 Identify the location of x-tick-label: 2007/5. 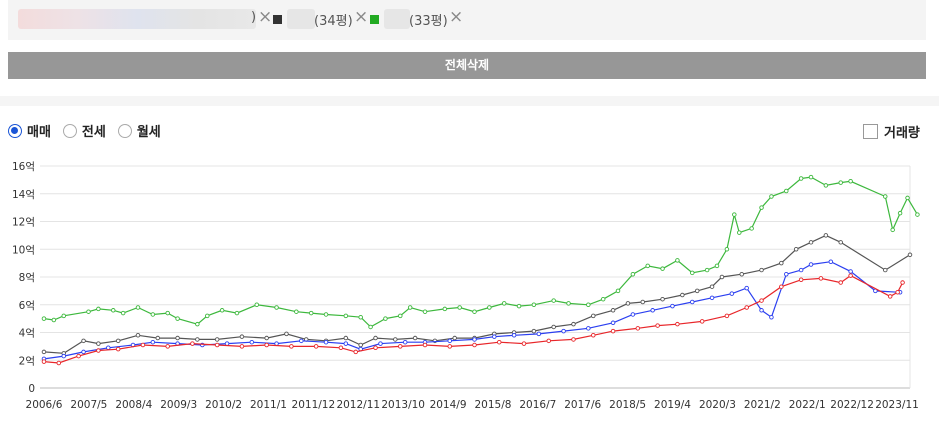
(88, 405).